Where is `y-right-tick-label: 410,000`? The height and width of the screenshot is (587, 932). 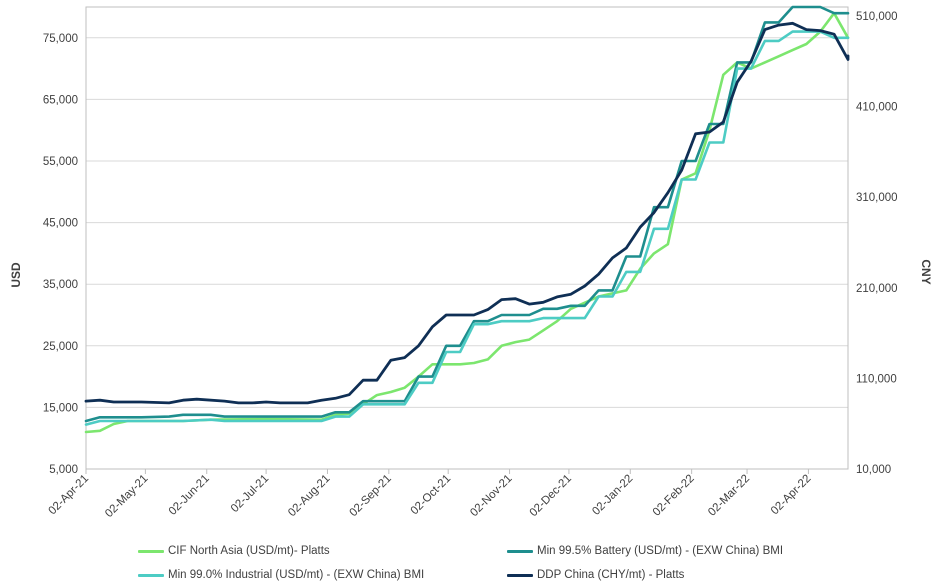
y-right-tick-label: 410,000 is located at coordinates (877, 108).